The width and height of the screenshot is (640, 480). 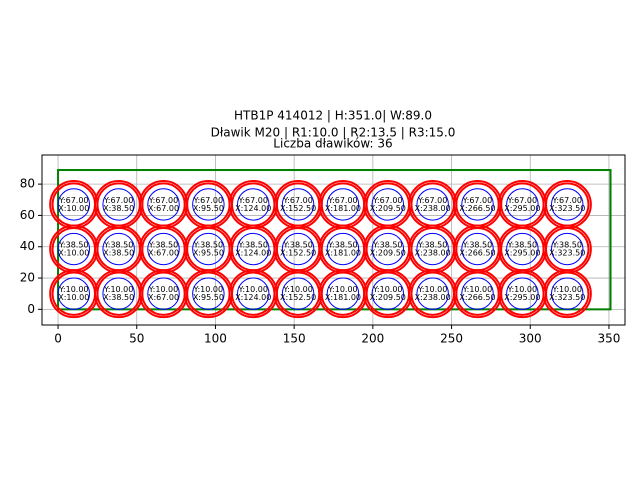 What do you see at coordinates (215, 339) in the screenshot?
I see `x-tick-label: 100` at bounding box center [215, 339].